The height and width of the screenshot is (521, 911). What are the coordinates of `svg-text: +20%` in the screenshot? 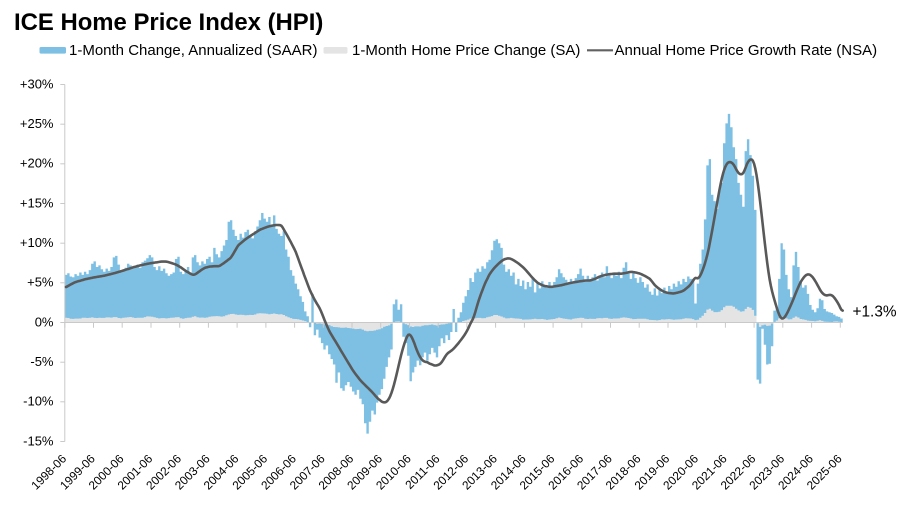 It's located at (37, 163).